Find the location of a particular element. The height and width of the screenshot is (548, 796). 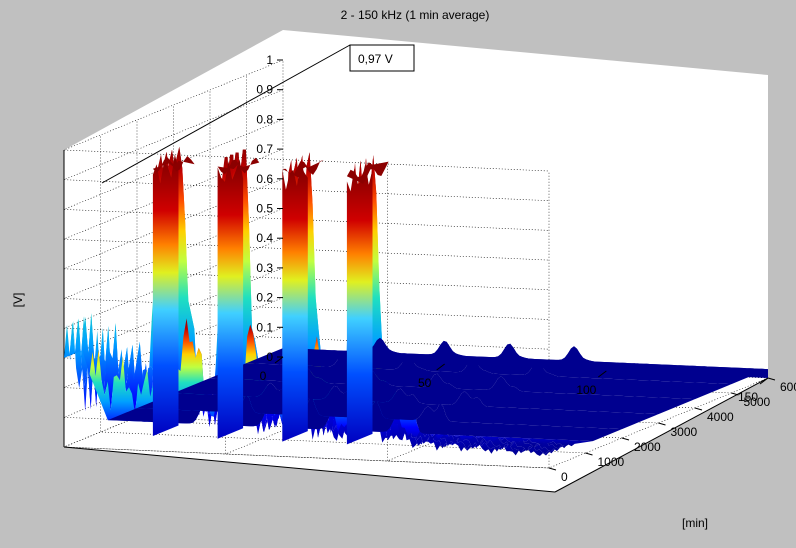

z-tick-label: 0.2 is located at coordinates (264, 298).